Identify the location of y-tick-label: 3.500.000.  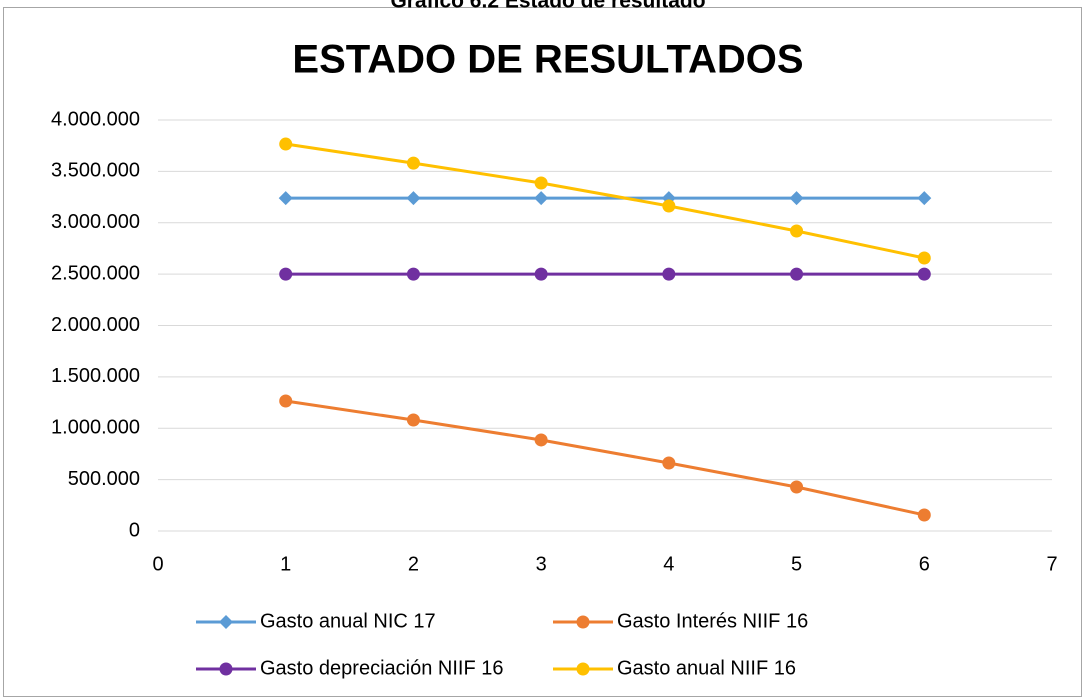
(95, 171).